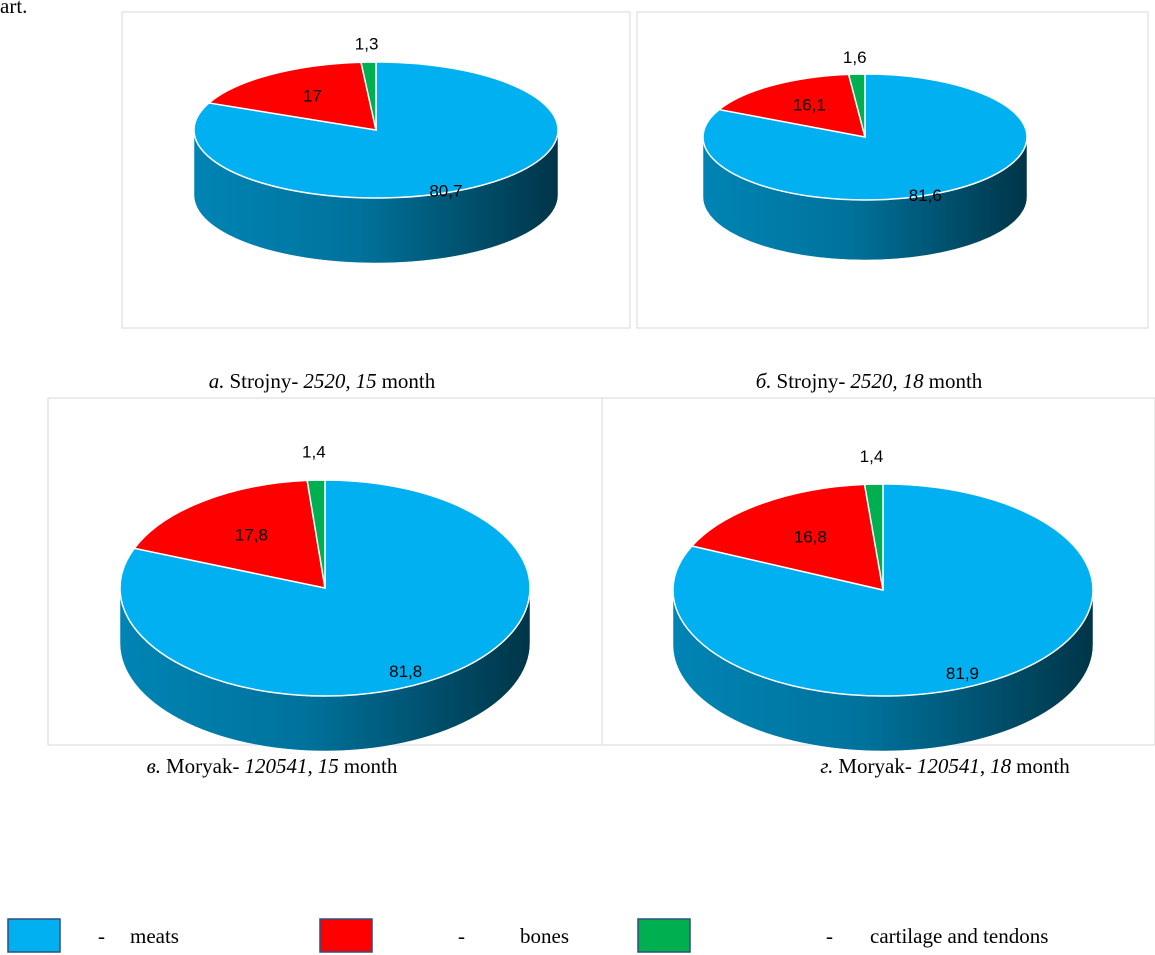  What do you see at coordinates (959, 936) in the screenshot?
I see `legend-label: cartilage and tendons` at bounding box center [959, 936].